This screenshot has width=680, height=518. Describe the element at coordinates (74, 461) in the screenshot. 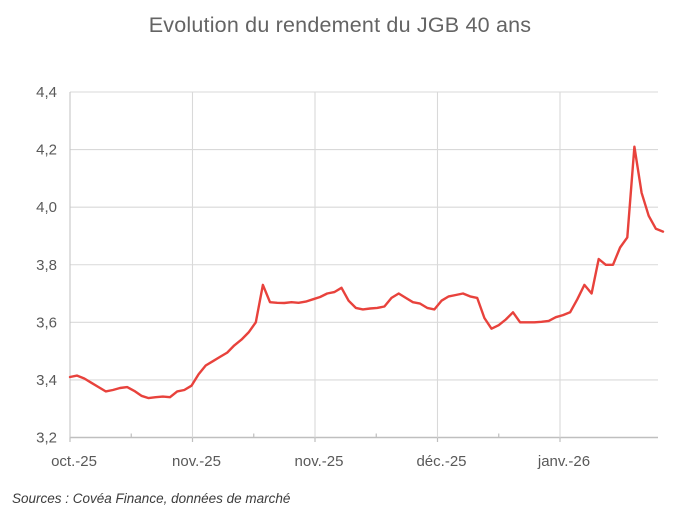

I see `x-tick-label: oct.-25` at that location.